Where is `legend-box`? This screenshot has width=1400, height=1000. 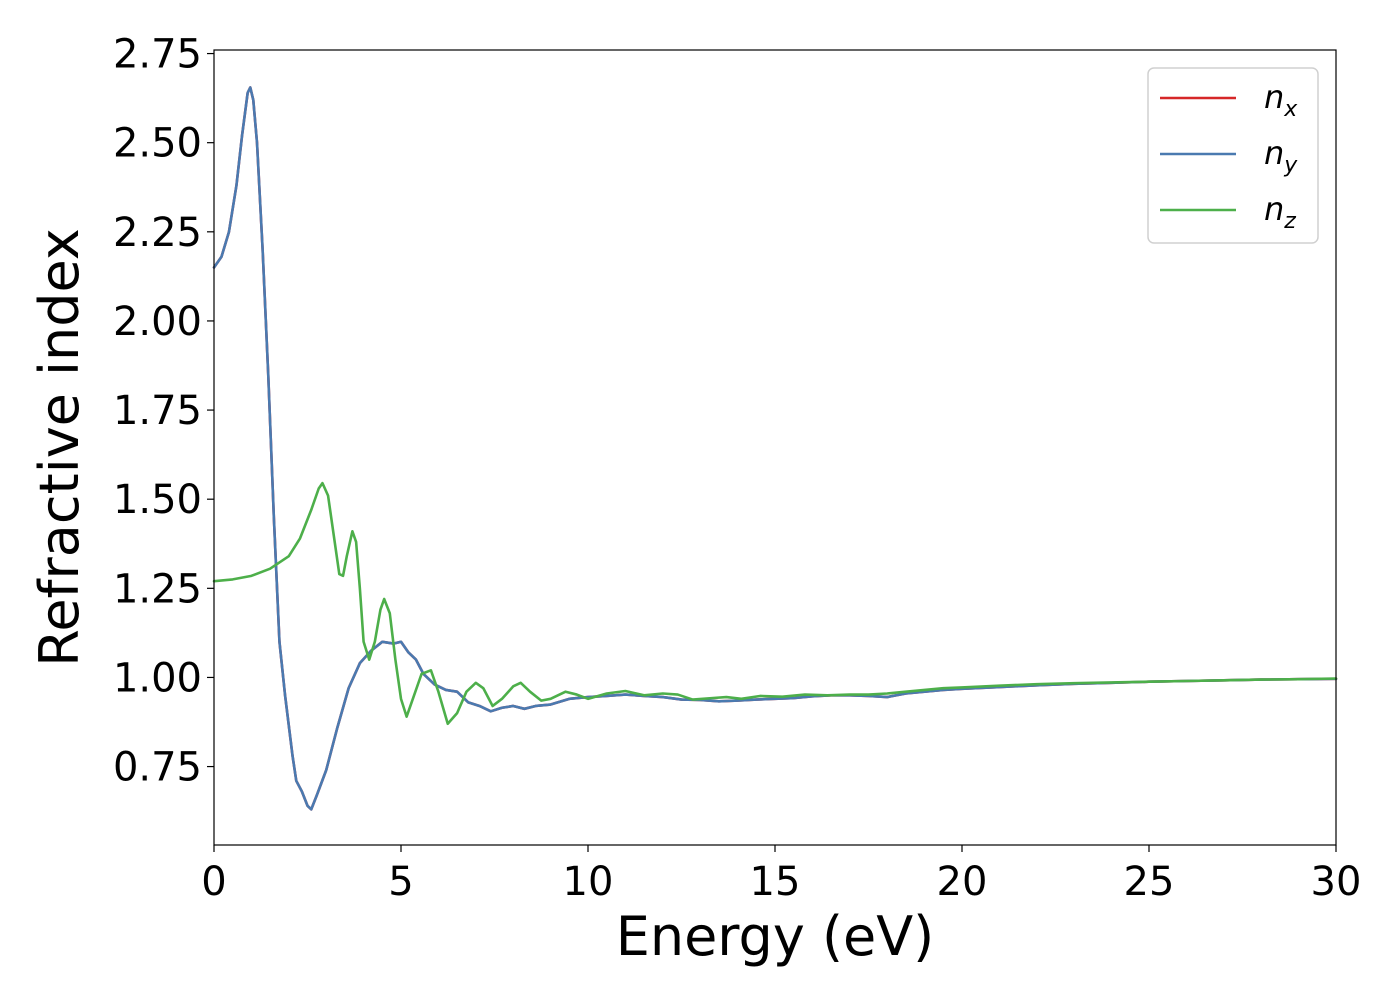
legend-box is located at coordinates (1233, 155).